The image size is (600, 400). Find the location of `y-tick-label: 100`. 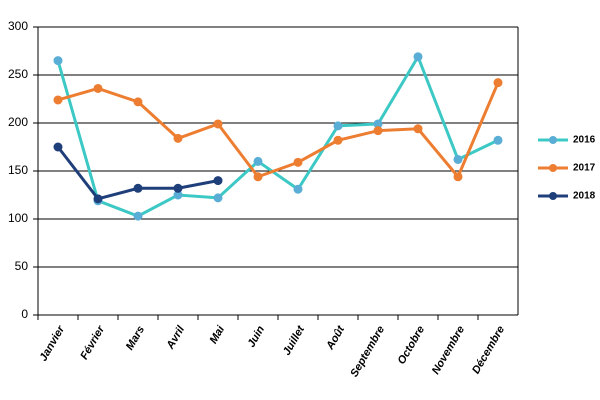

y-tick-label: 100 is located at coordinates (18, 218).